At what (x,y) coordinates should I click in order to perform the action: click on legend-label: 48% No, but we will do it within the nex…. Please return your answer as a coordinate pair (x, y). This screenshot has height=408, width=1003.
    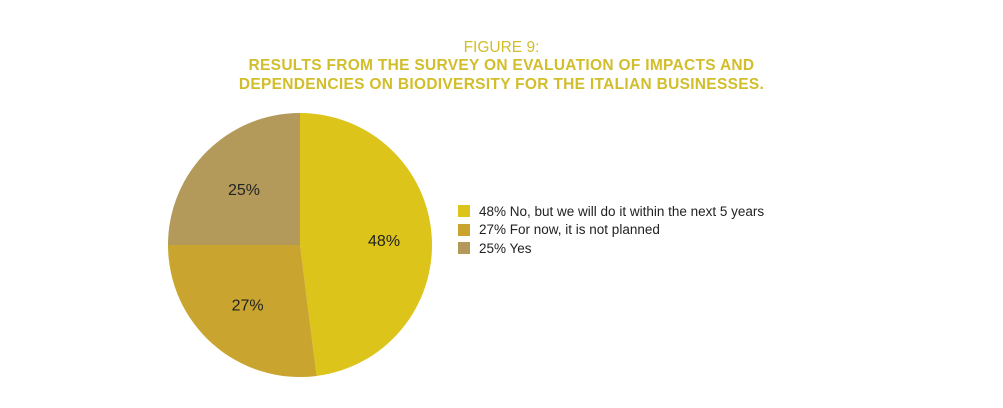
    Looking at the image, I should click on (622, 211).